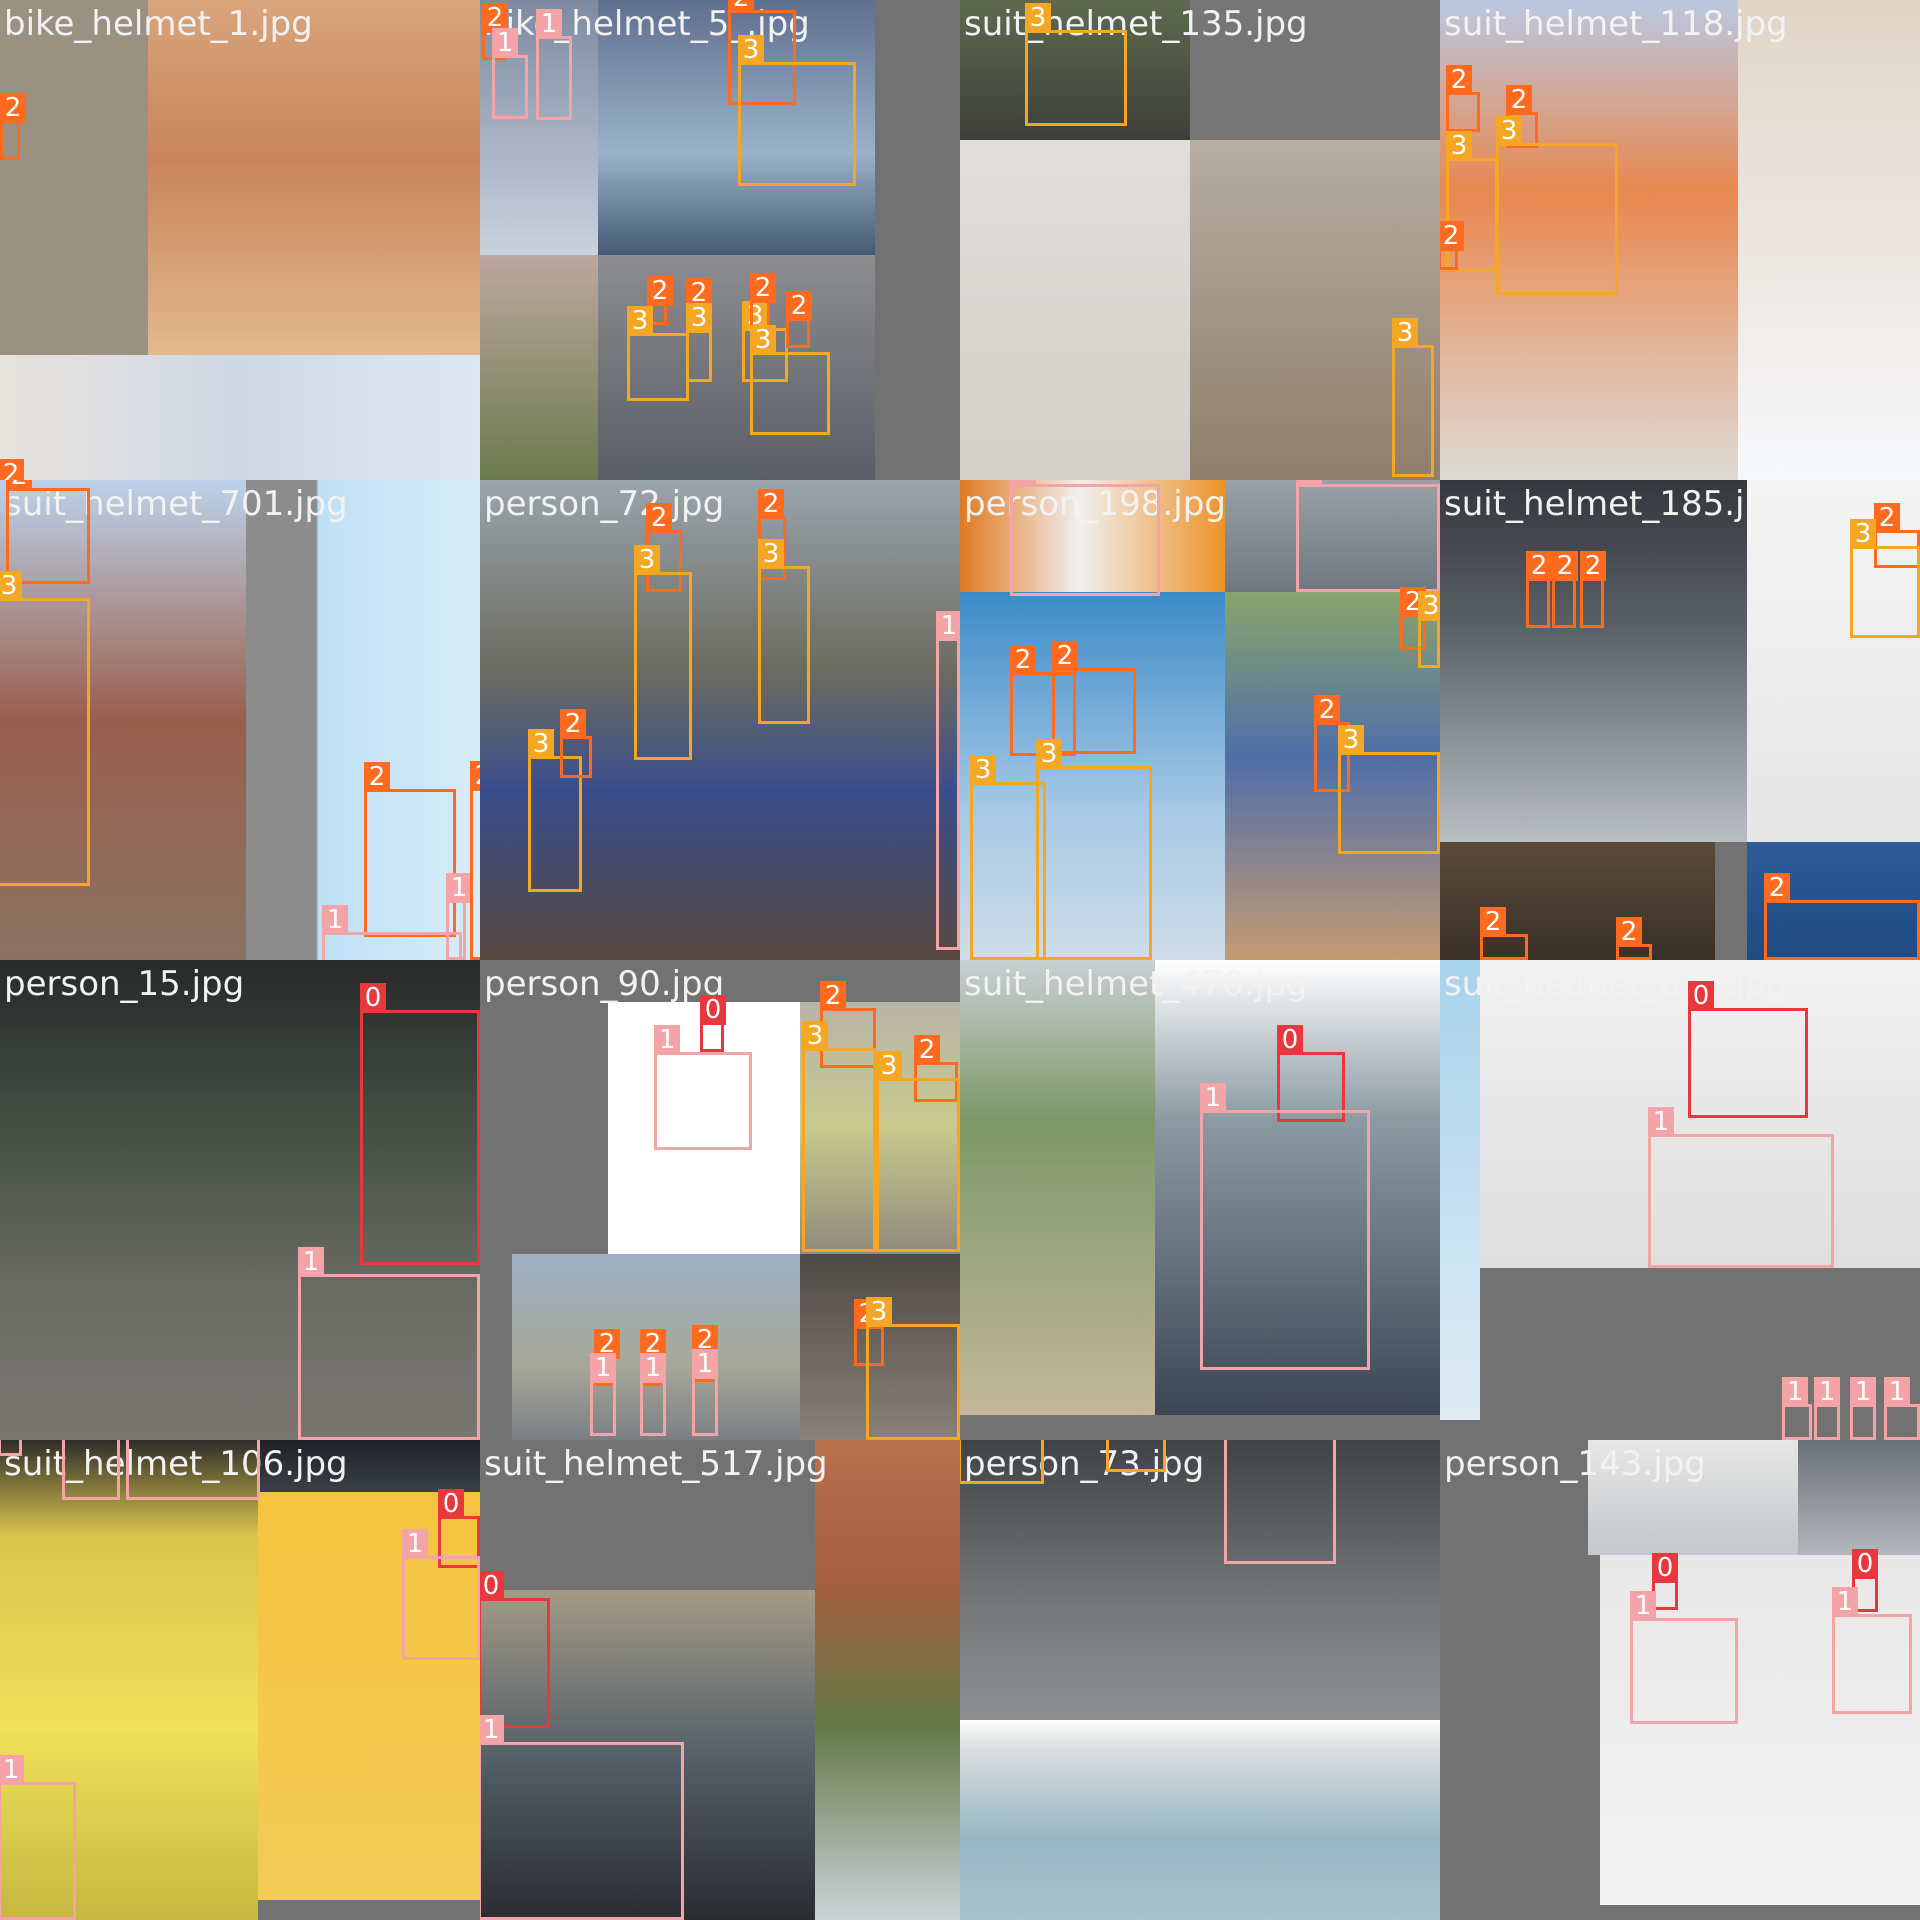 This screenshot has width=1920, height=1920. I want to click on tile-filename: person_72.jpg, so click(604, 504).